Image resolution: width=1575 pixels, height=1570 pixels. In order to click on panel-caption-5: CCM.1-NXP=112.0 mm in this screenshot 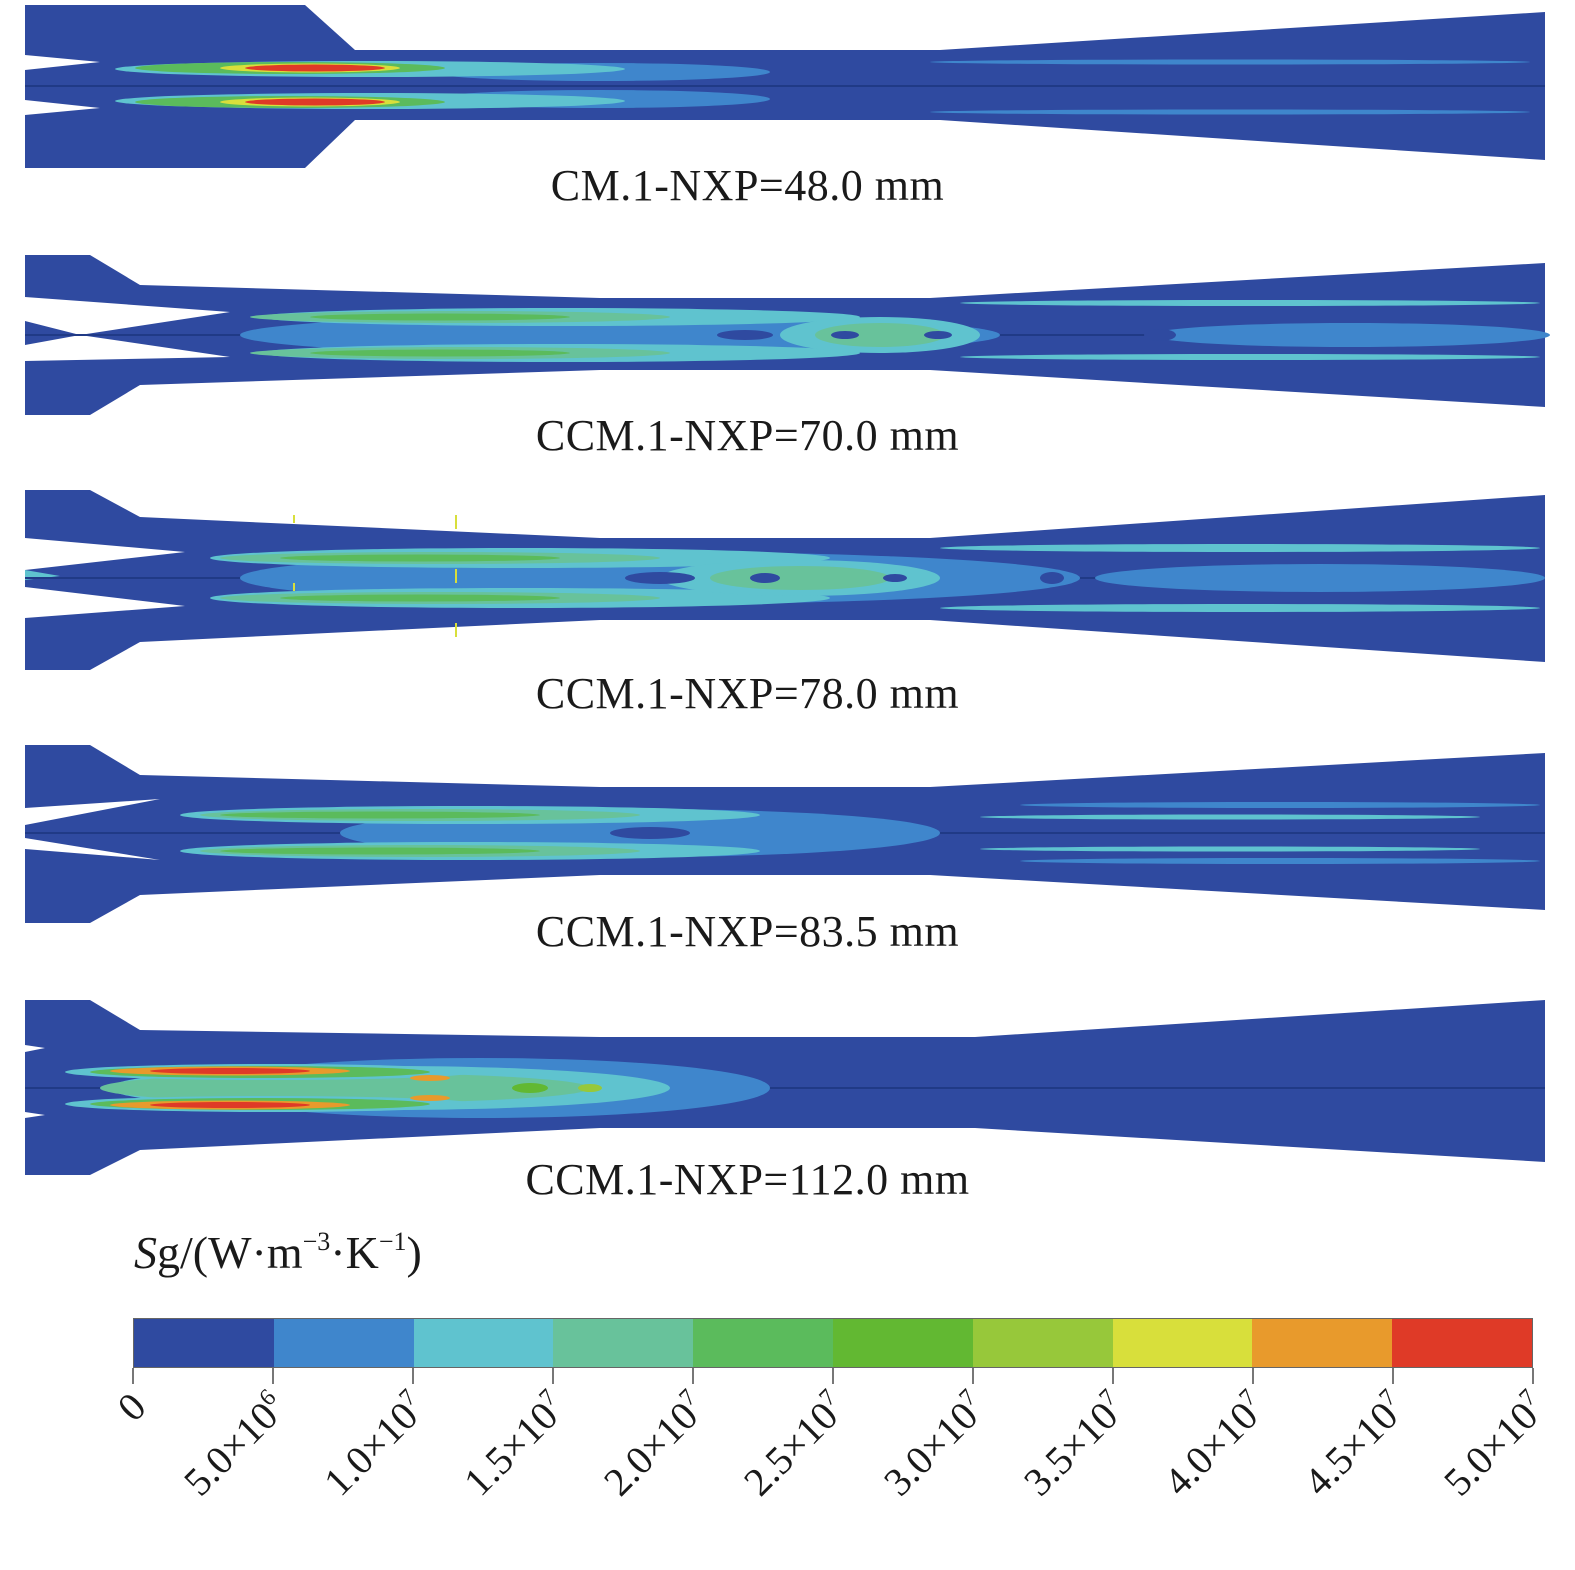, I will do `click(747, 1179)`.